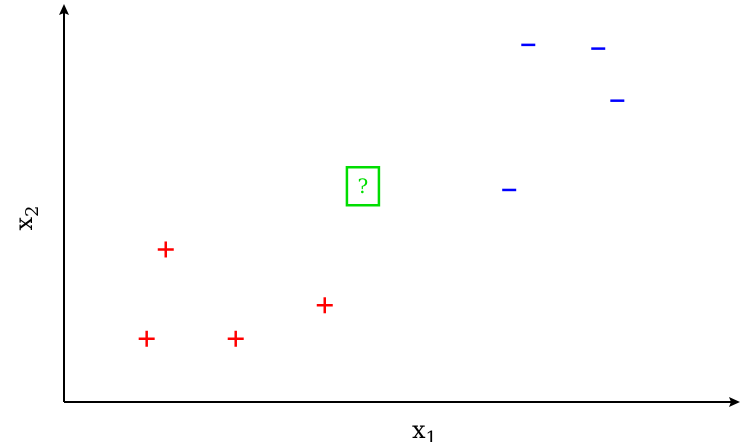  I want to click on x-axis-arrow, so click(734, 402).